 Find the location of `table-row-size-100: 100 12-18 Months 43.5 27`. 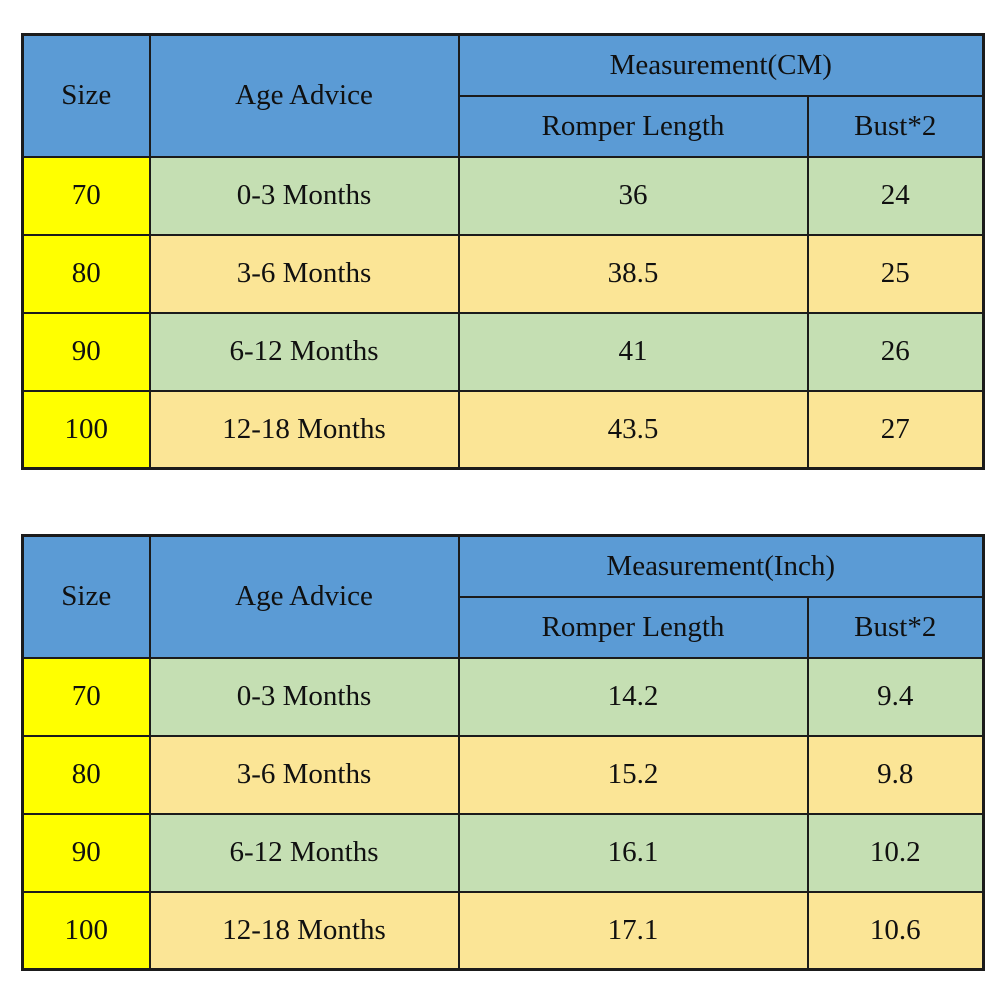

table-row-size-100: 100 12-18 Months 43.5 27 is located at coordinates (503, 429).